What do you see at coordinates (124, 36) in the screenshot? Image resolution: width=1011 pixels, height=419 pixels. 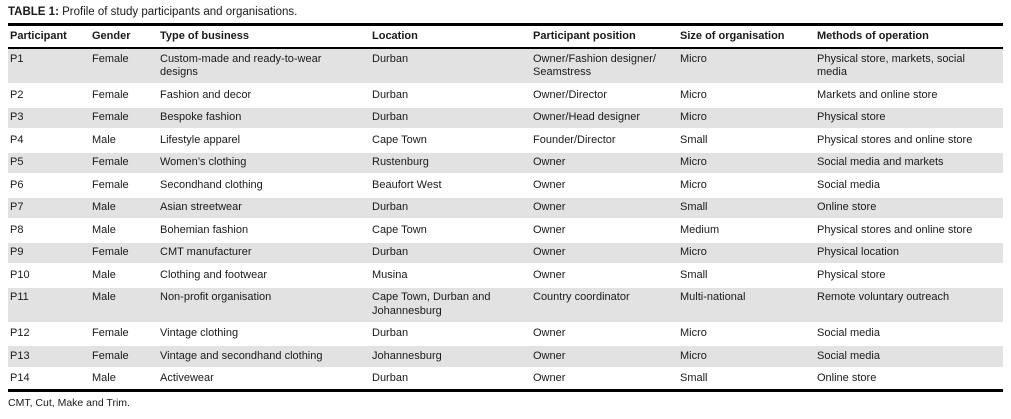 I see `col-header-gender: Gender` at bounding box center [124, 36].